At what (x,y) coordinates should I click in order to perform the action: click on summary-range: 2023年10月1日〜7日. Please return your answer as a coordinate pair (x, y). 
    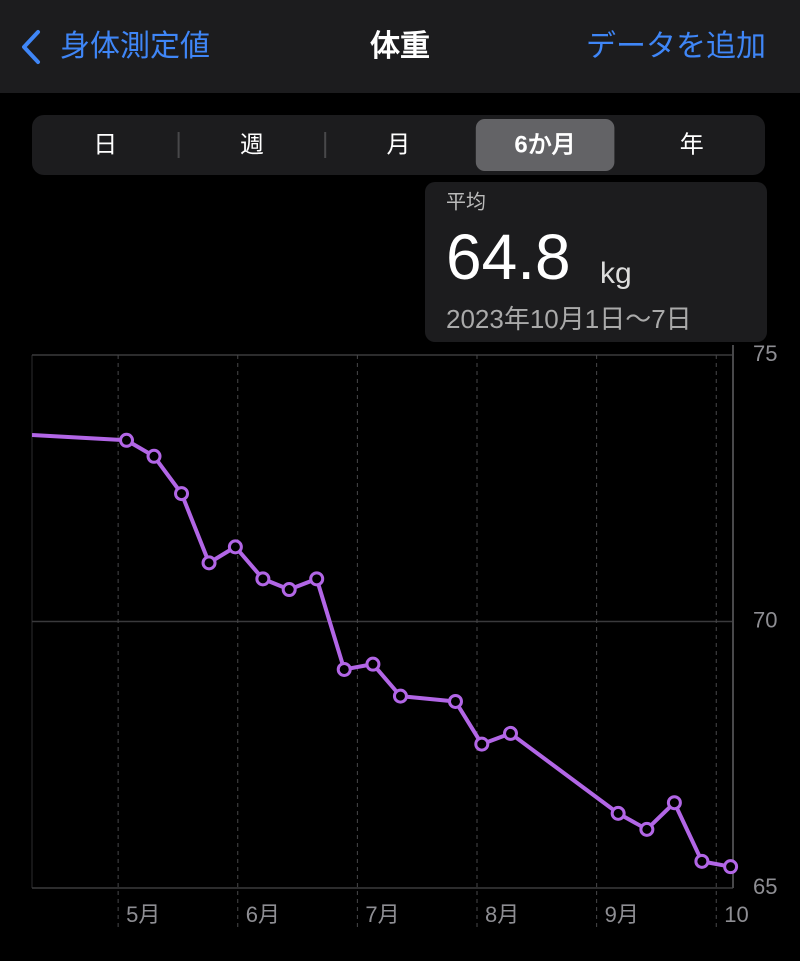
    Looking at the image, I should click on (569, 319).